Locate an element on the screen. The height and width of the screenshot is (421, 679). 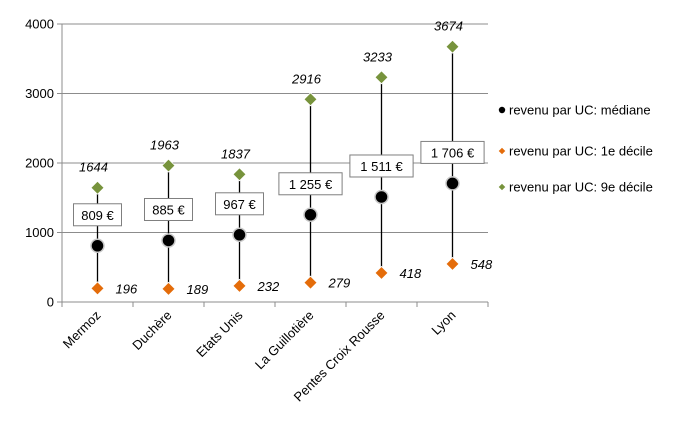
legend-label: revenu par UC: 9e décile is located at coordinates (581, 187).